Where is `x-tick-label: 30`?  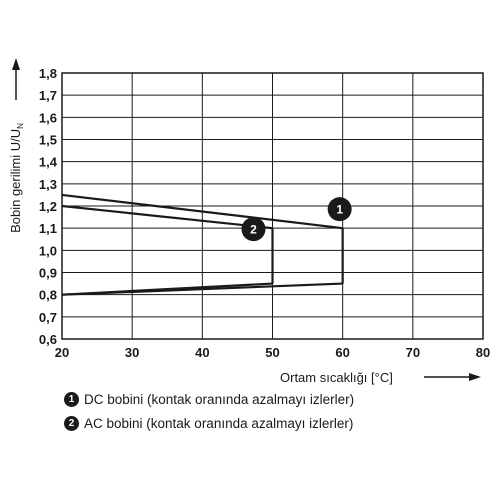
x-tick-label: 30 is located at coordinates (132, 352).